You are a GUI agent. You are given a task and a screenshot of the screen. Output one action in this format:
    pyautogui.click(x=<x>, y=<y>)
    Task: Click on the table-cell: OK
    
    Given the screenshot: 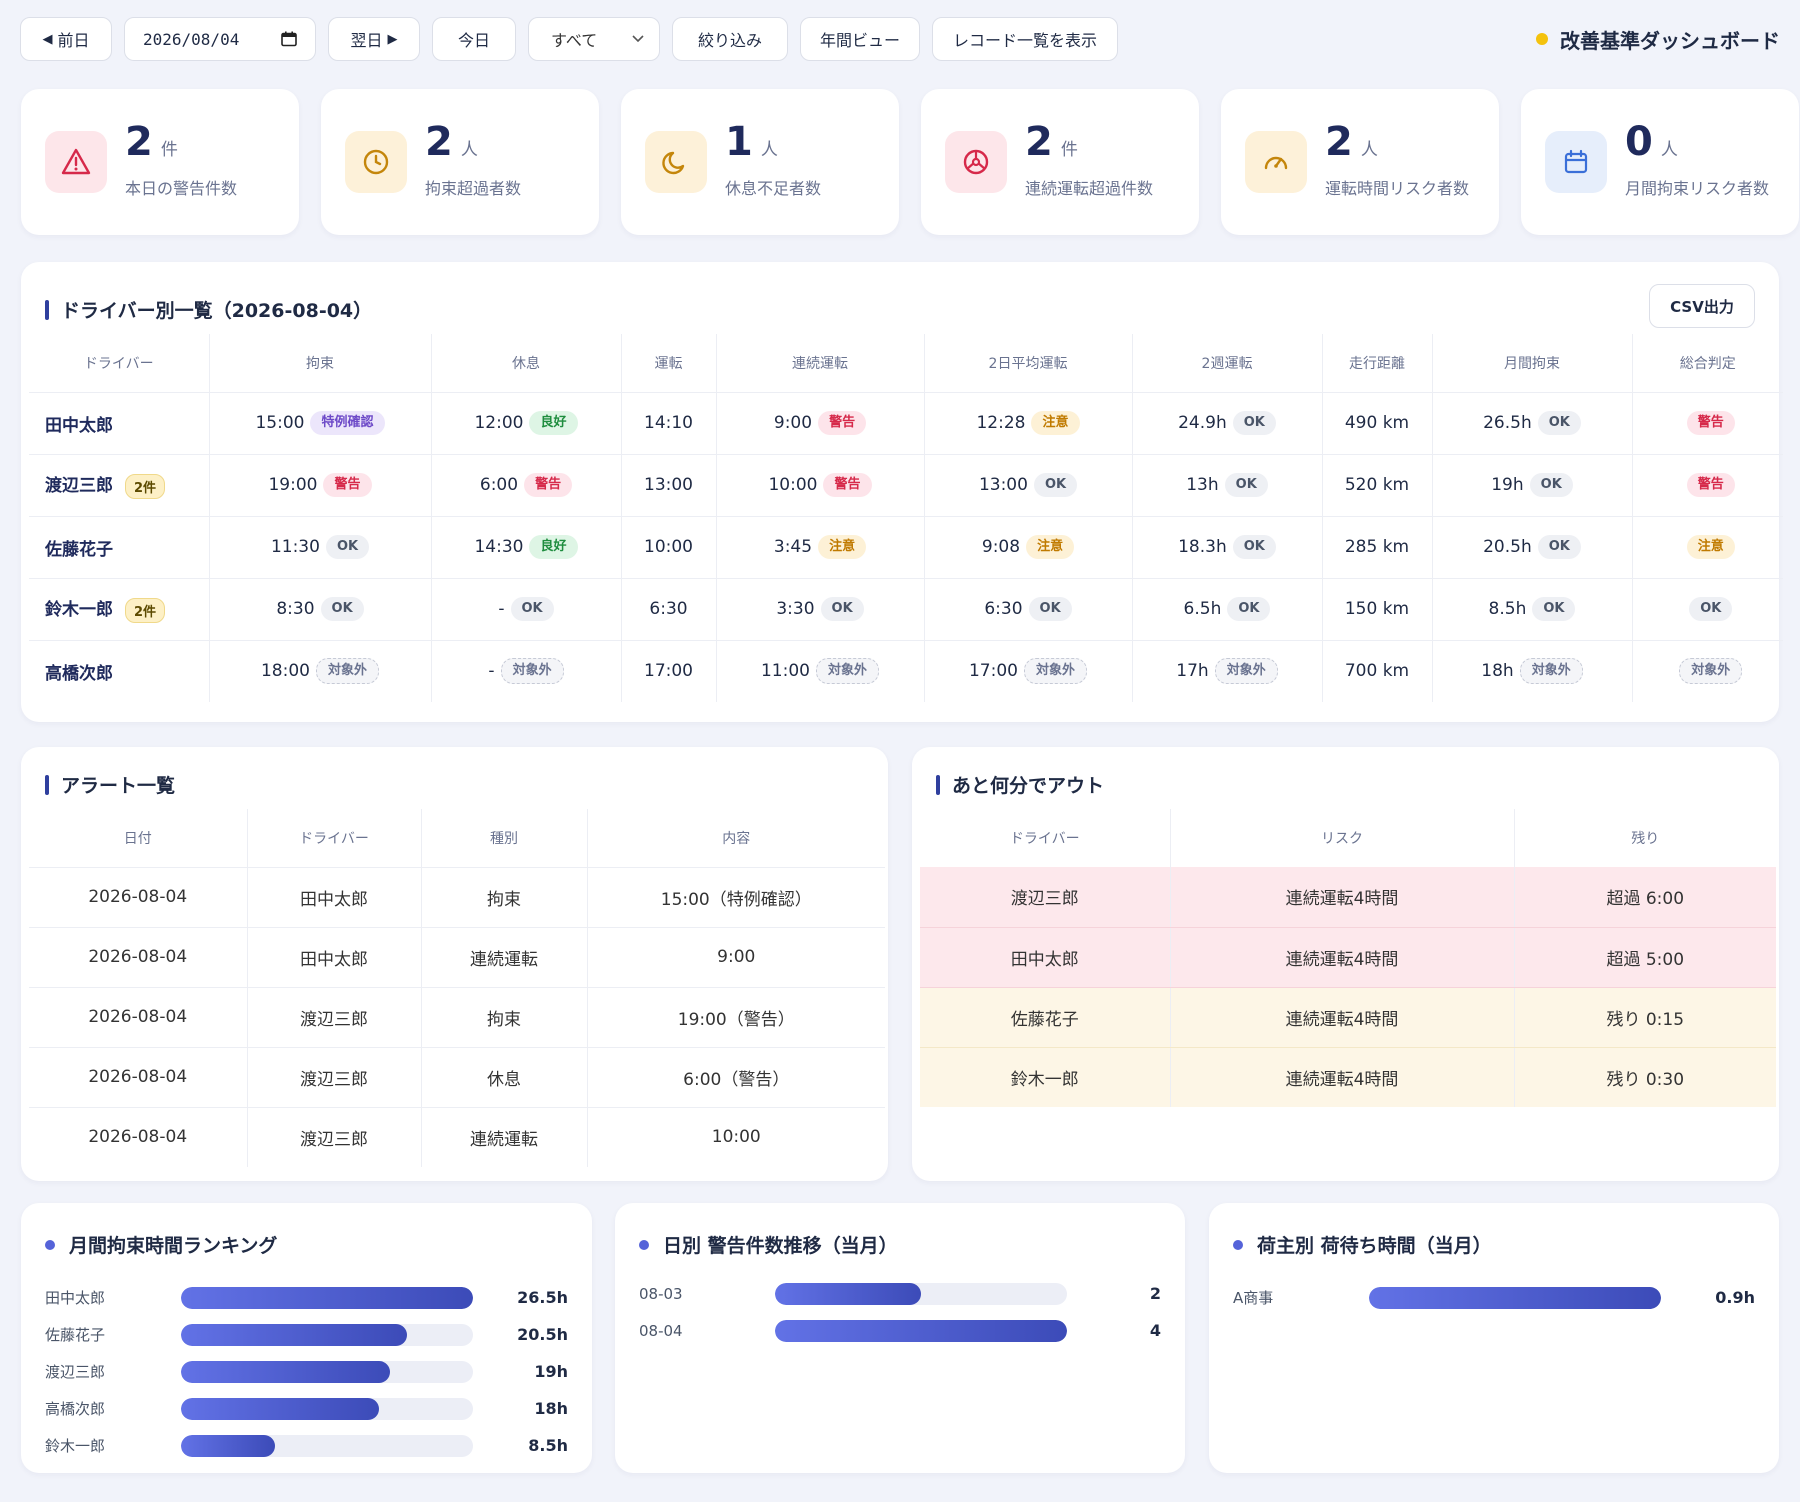 What is the action you would take?
    pyautogui.click(x=1707, y=609)
    